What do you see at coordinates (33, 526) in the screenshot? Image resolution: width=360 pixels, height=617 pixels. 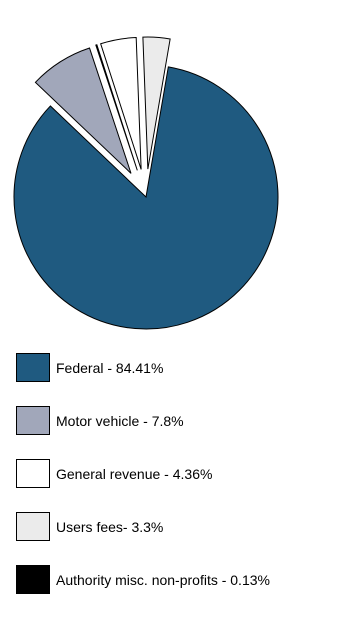 I see `legend-swatch-users-fees` at bounding box center [33, 526].